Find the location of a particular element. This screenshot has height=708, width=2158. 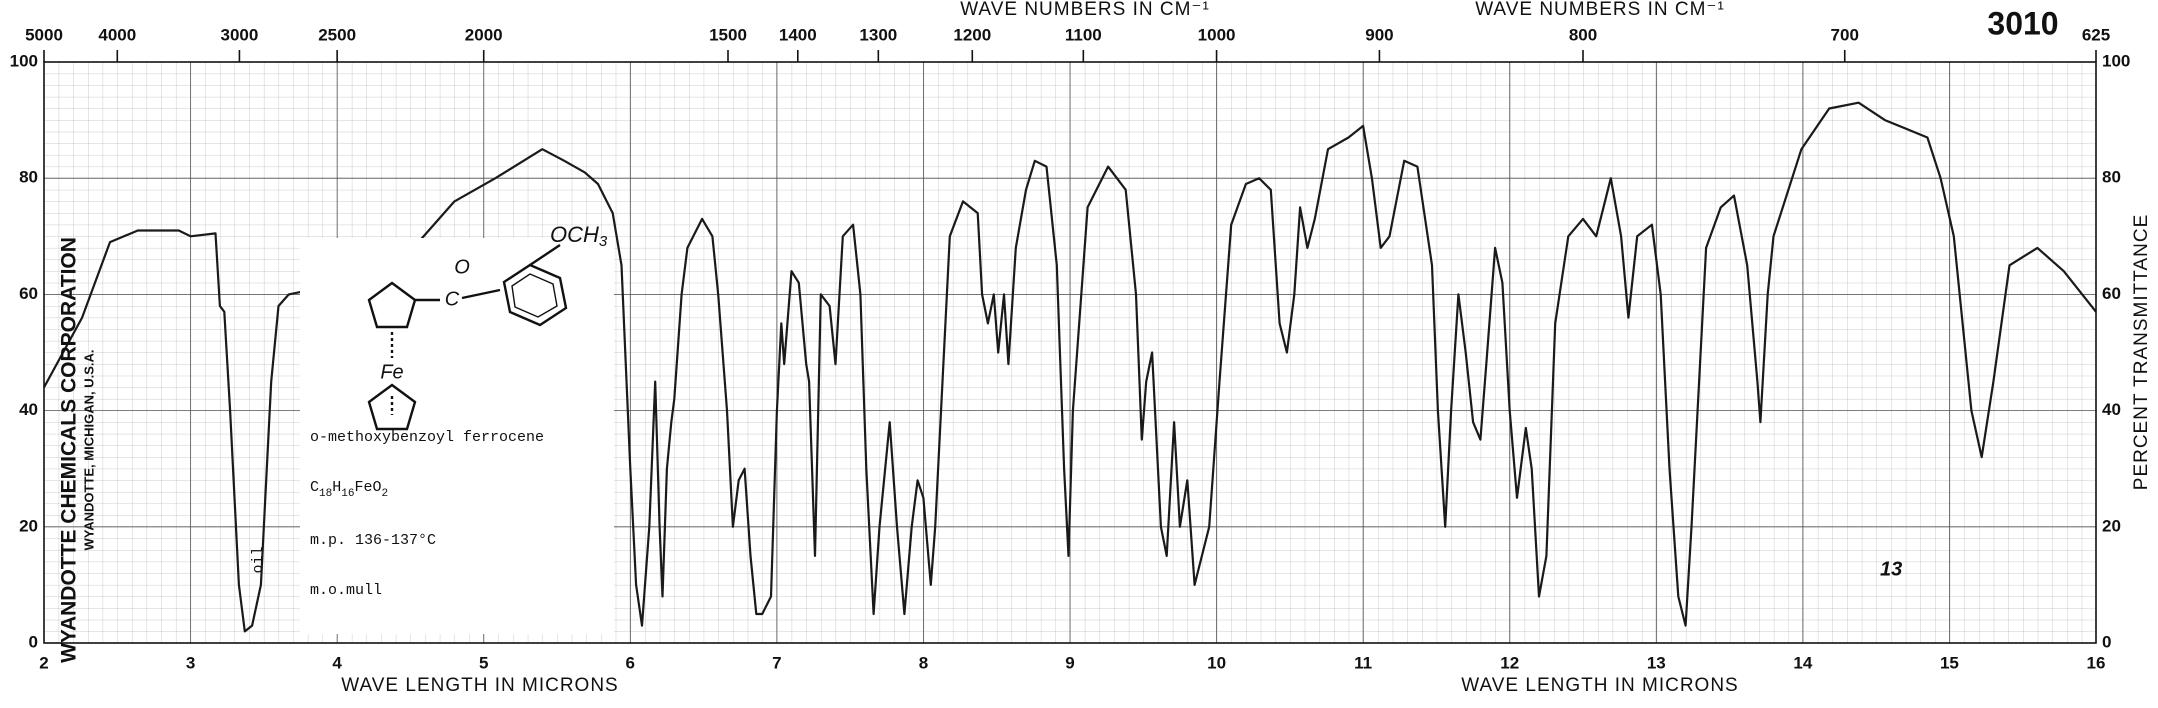

x-tick-label: 3 is located at coordinates (190, 662).